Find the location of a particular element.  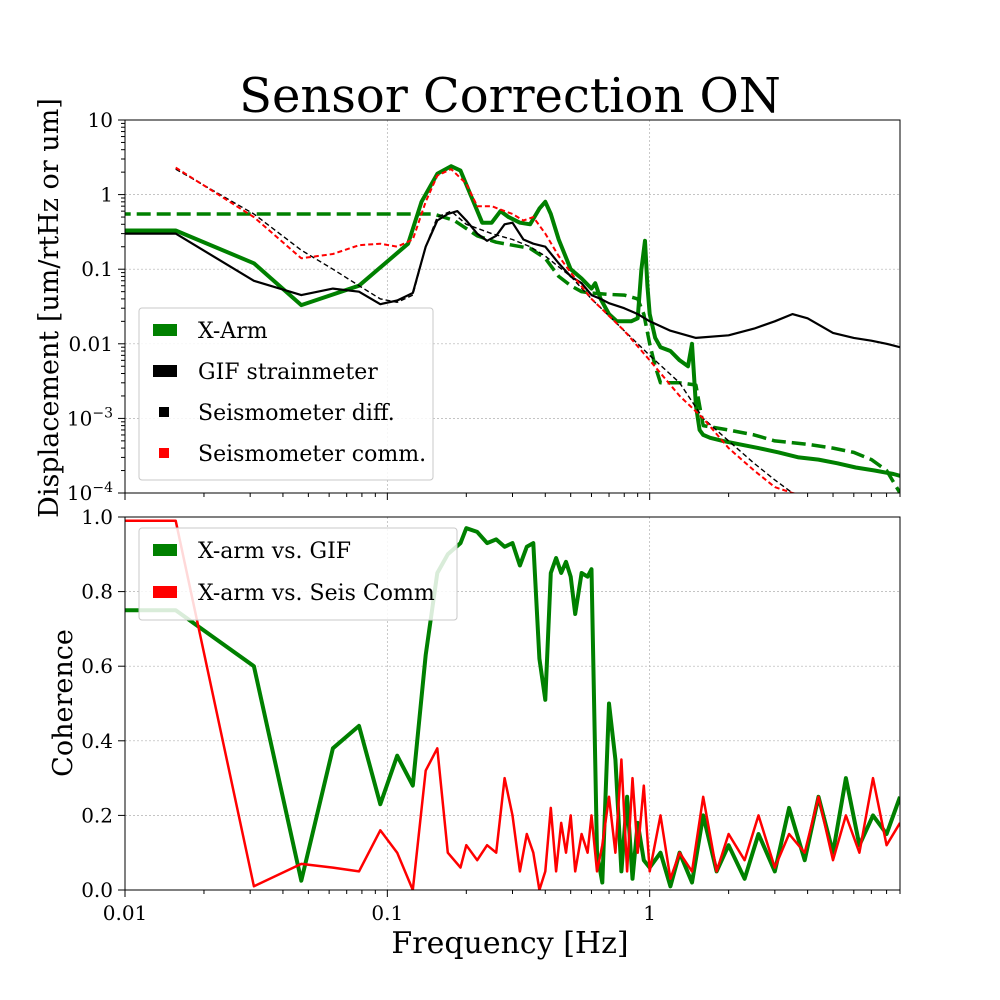

y-tick-label: 0.6 is located at coordinates (97, 666).